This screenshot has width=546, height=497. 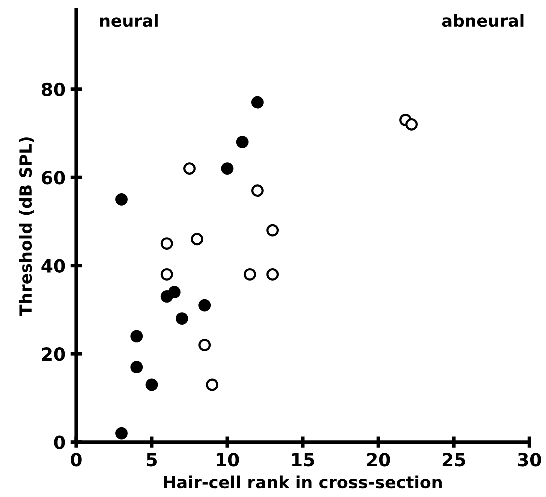 I want to click on x-tick-label: 30, so click(x=530, y=460).